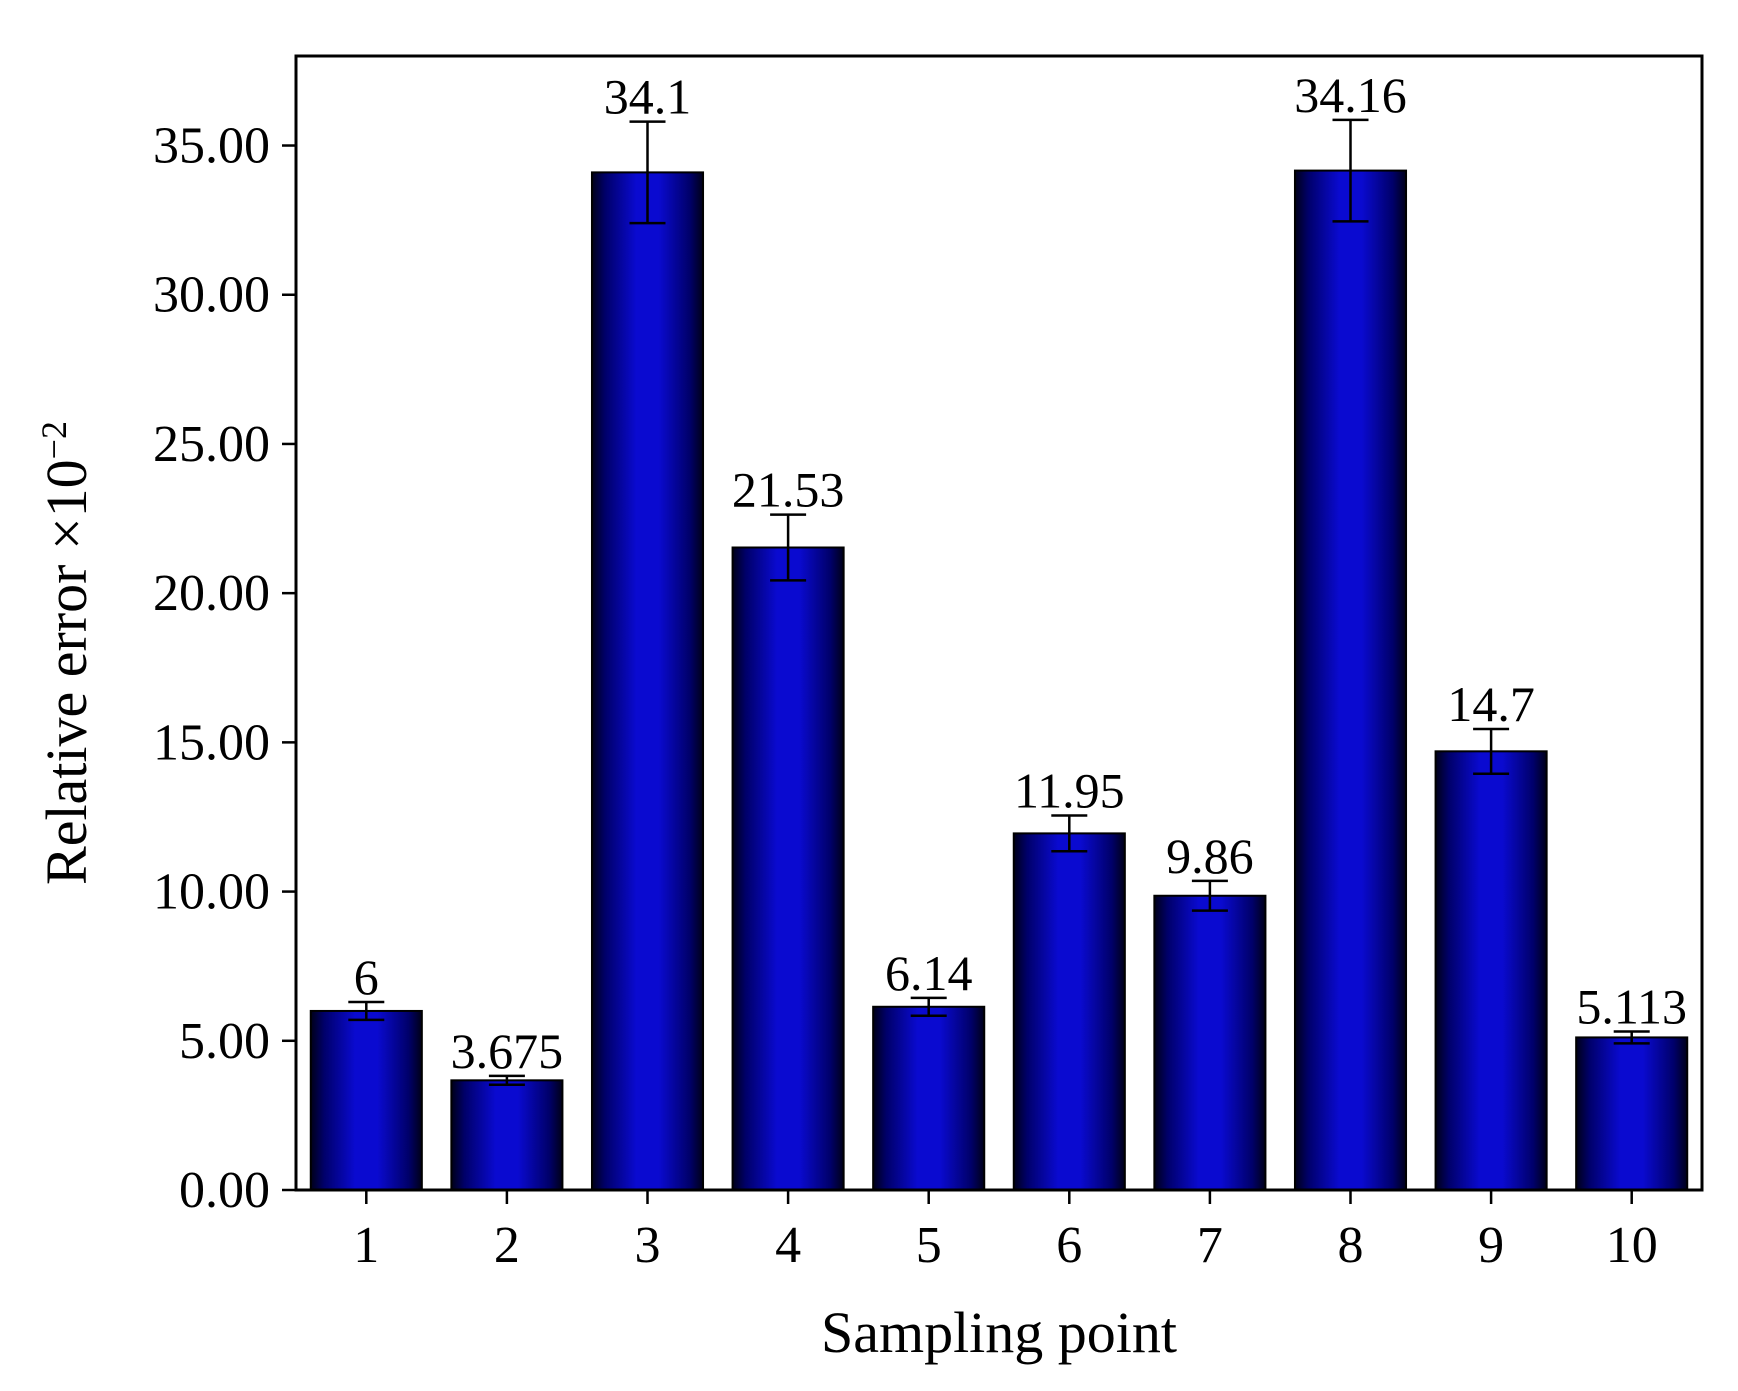 This screenshot has width=1738, height=1391. Describe the element at coordinates (1351, 1245) in the screenshot. I see `x-tick-label-8: 8` at that location.